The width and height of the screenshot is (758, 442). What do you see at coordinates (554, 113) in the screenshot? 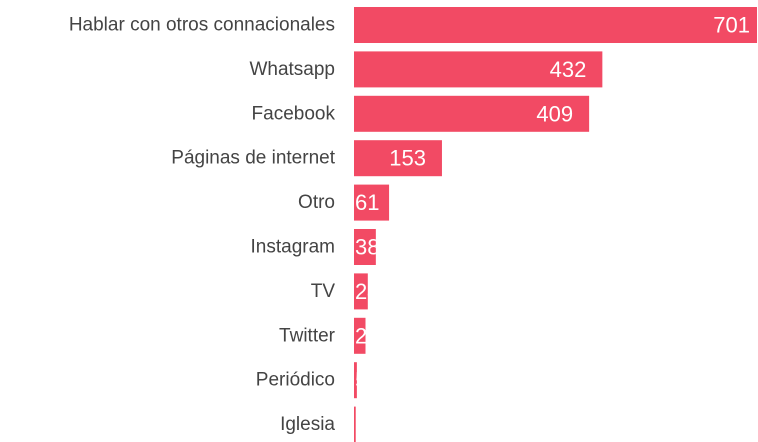
I see `value-label: 409` at bounding box center [554, 113].